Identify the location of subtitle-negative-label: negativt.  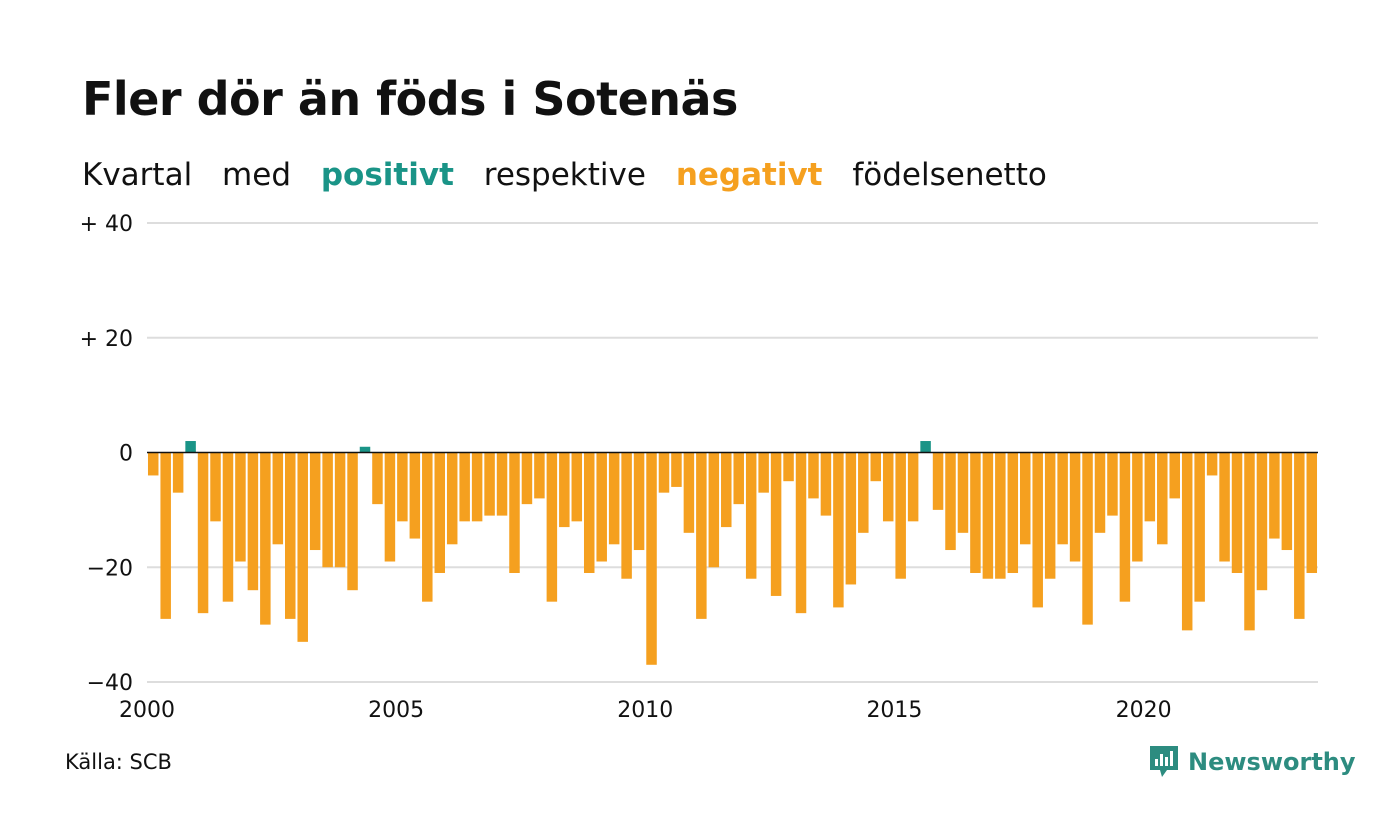
(749, 175).